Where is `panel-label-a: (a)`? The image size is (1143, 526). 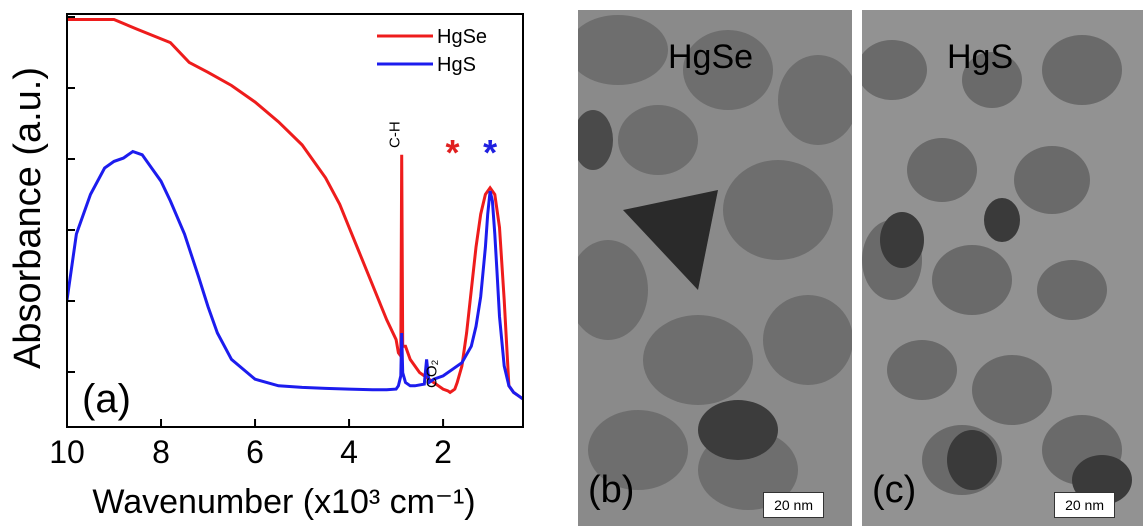 panel-label-a: (a) is located at coordinates (106, 399).